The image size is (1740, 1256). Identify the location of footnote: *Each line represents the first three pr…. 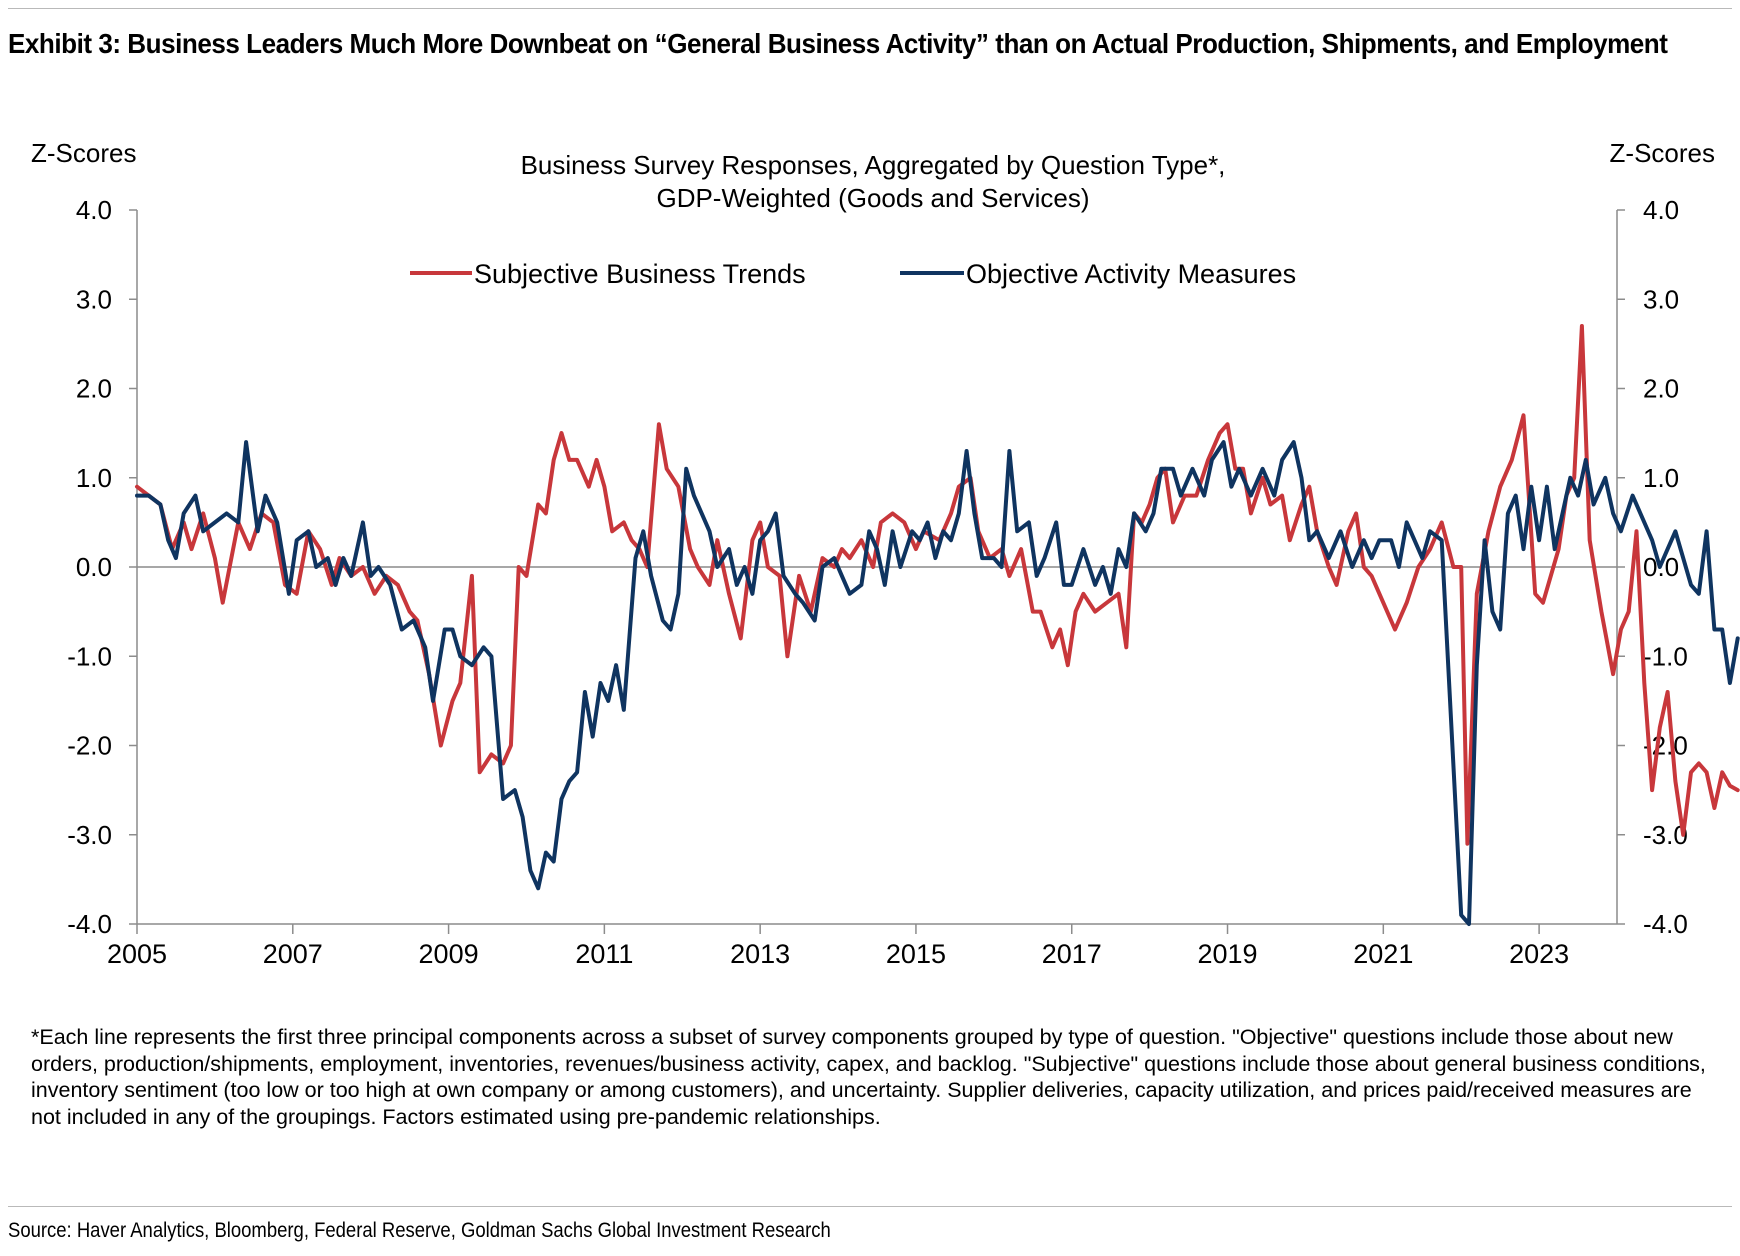
(868, 1077).